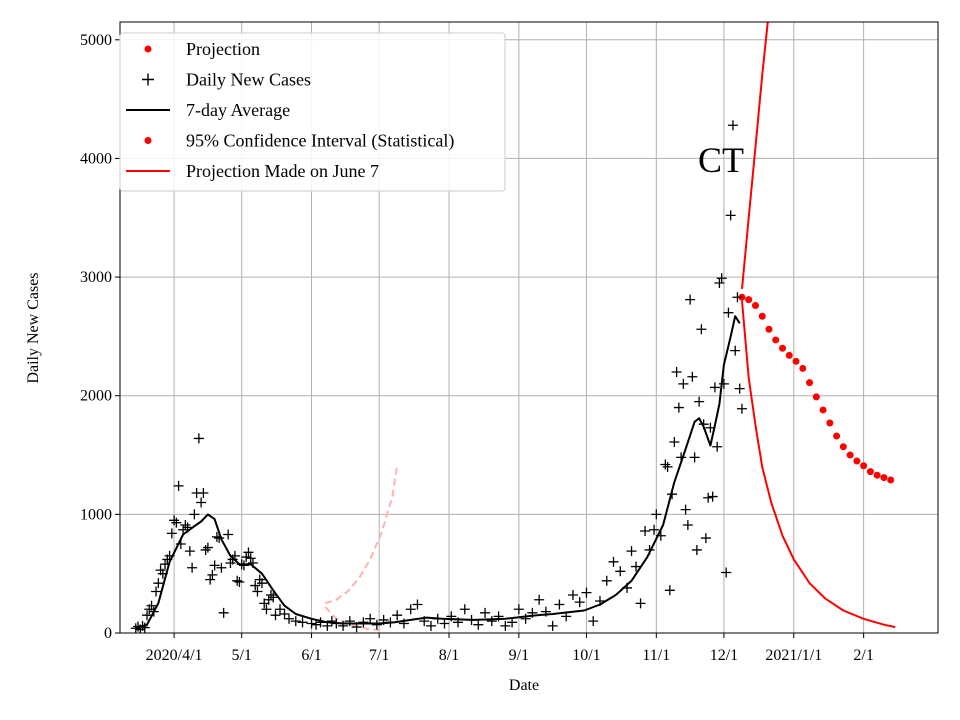  Describe the element at coordinates (586, 655) in the screenshot. I see `x-tick-label: 10/1` at that location.